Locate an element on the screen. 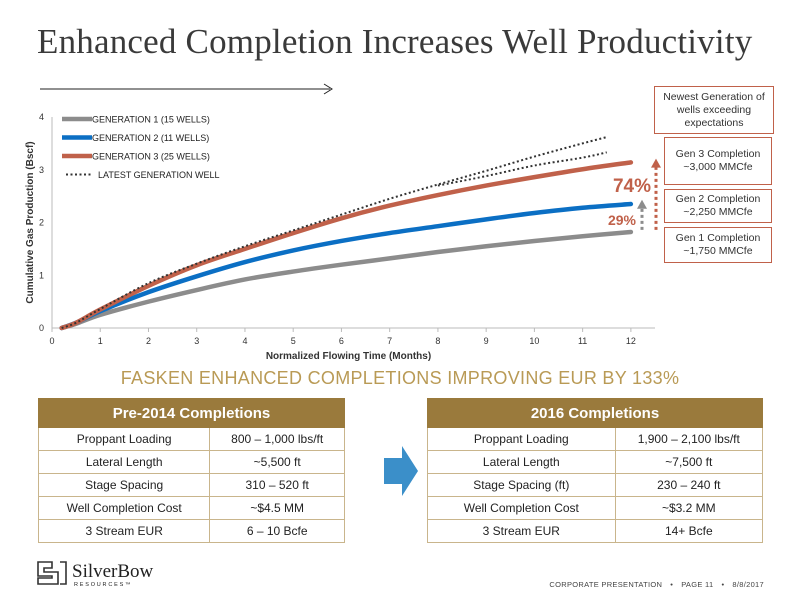 This screenshot has height=600, width=800. x-tick-label: 11 is located at coordinates (582, 341).